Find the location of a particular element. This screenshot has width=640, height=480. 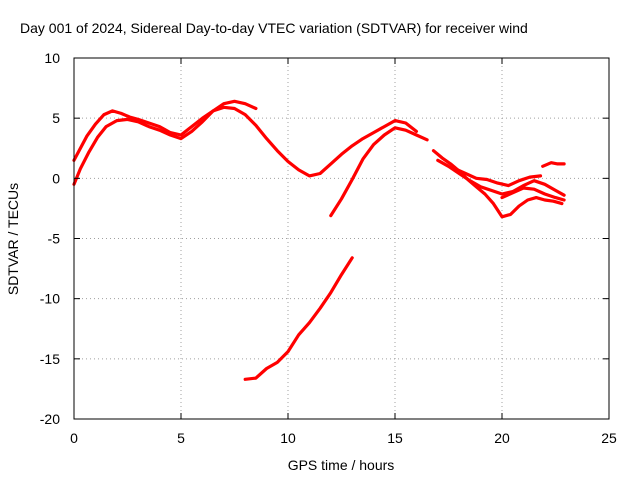

x-tick-label: 20 is located at coordinates (502, 438).